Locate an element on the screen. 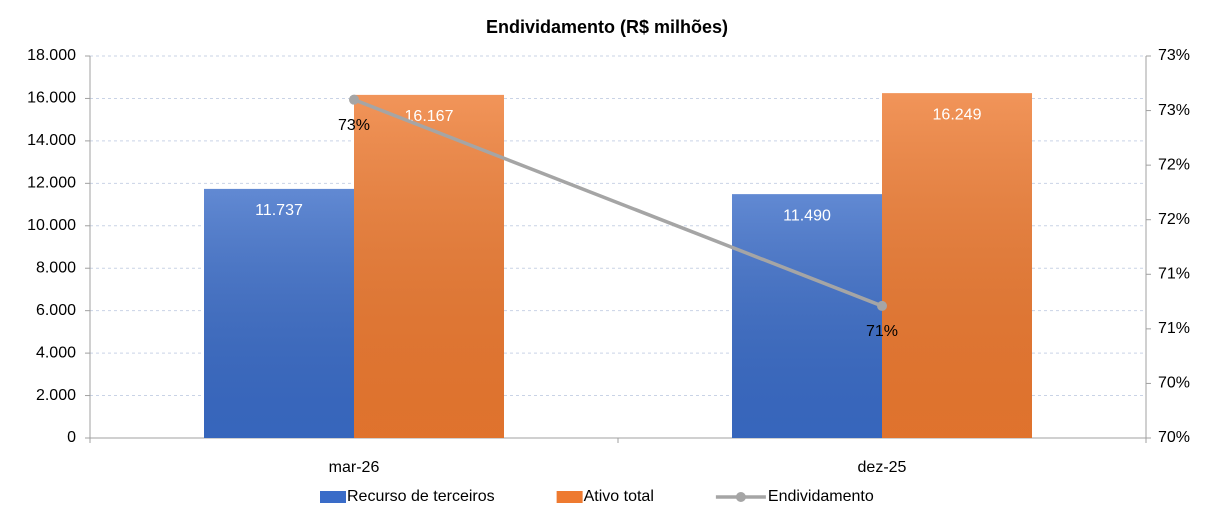 Image resolution: width=1214 pixels, height=509 pixels. y-tick-label: 14.000 is located at coordinates (51, 140).